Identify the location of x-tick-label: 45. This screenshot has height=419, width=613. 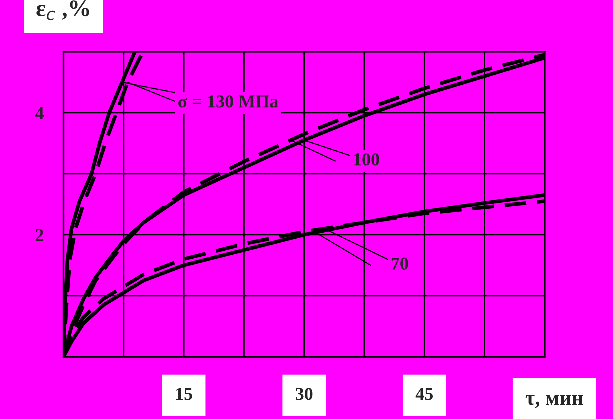
(425, 394).